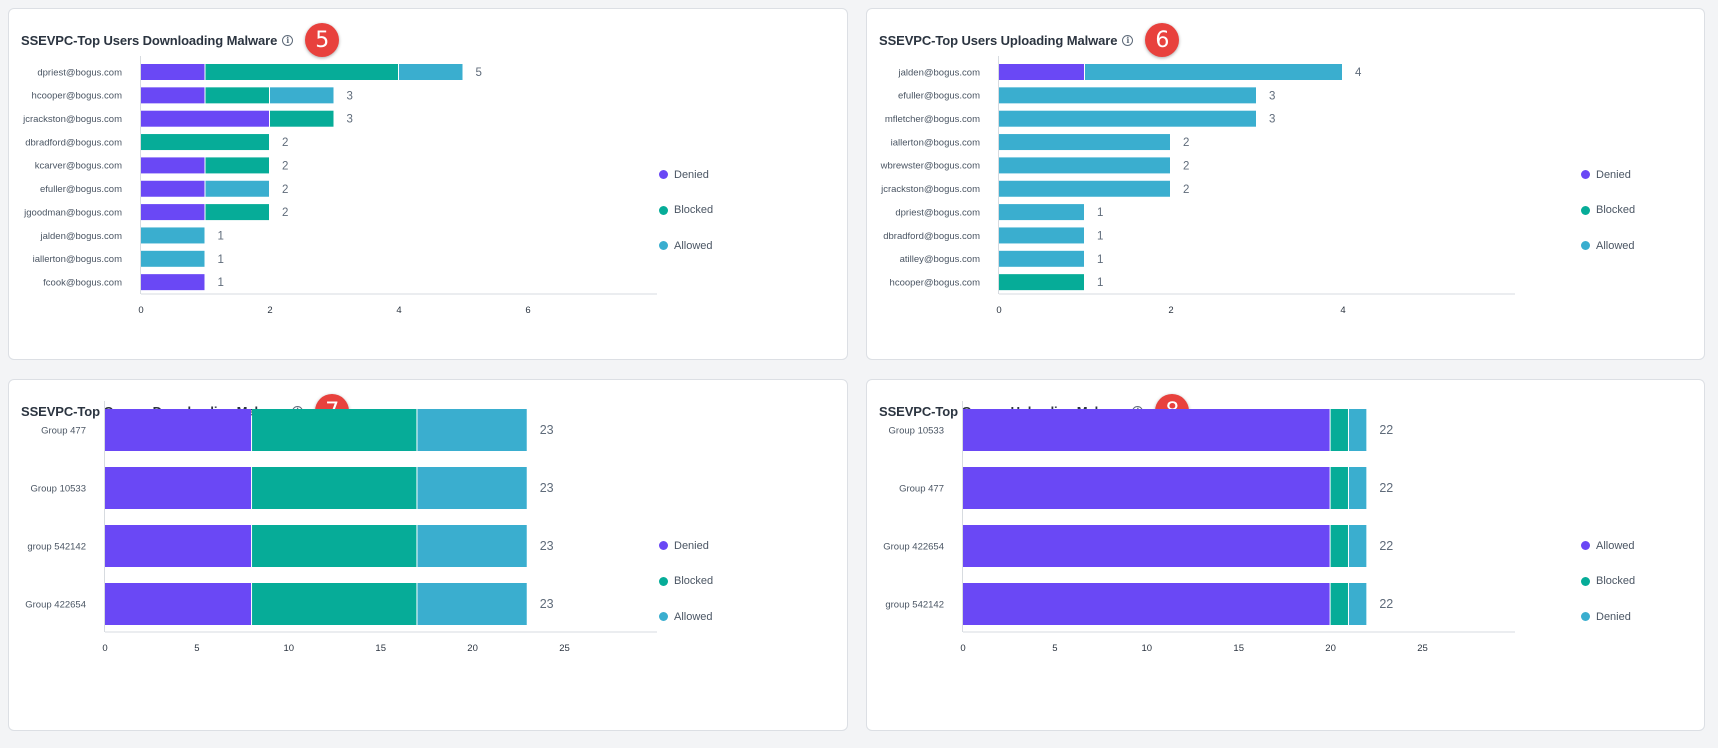 Image resolution: width=1718 pixels, height=748 pixels. Describe the element at coordinates (932, 119) in the screenshot. I see `category-label: mfletcher@bogus.com` at that location.